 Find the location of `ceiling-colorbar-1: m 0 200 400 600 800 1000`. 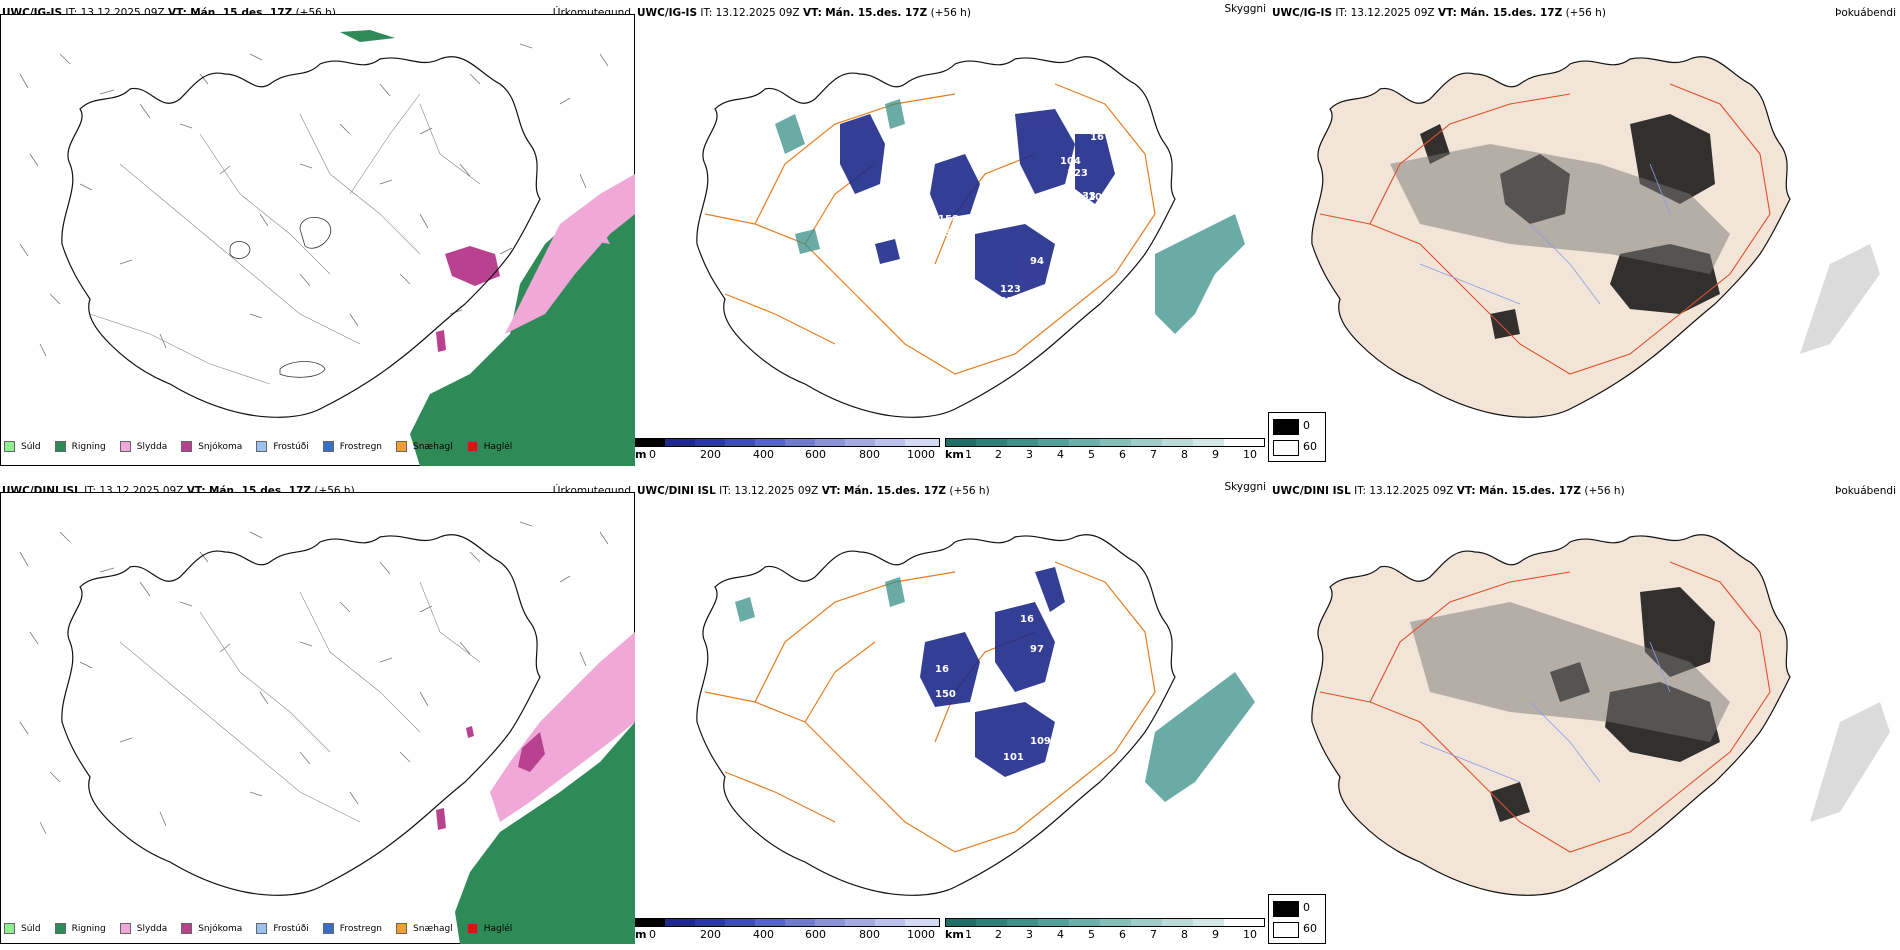

ceiling-colorbar-1: m 0 200 400 600 800 1000 is located at coordinates (787, 450).